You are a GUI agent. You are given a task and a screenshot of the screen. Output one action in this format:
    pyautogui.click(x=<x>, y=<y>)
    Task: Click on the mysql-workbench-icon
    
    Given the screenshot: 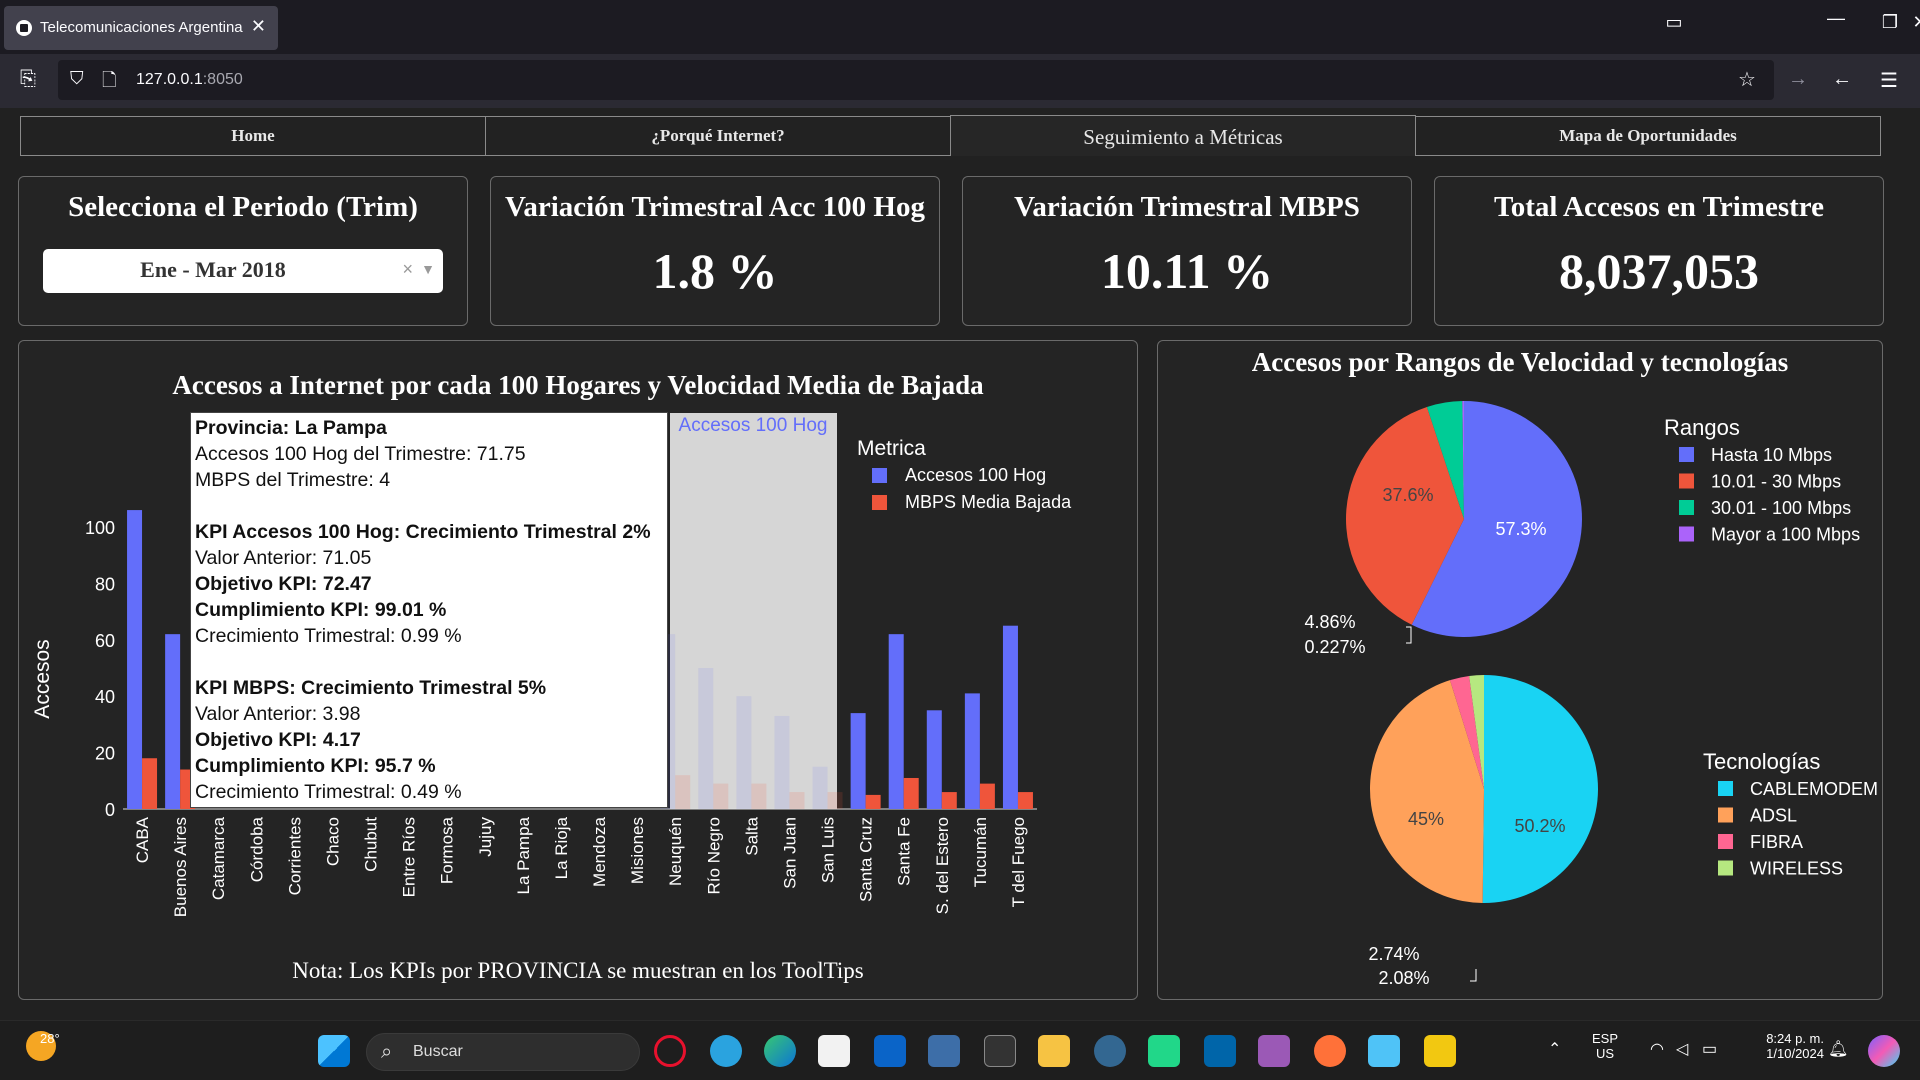 What is the action you would take?
    pyautogui.click(x=944, y=1051)
    